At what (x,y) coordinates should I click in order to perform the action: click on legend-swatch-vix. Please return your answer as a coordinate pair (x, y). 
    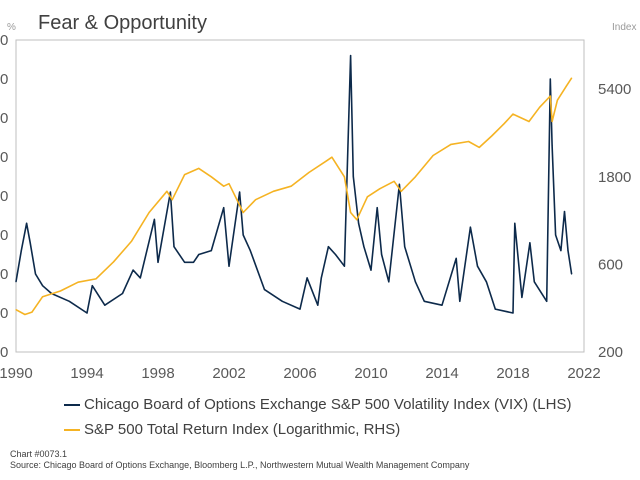
    Looking at the image, I should click on (72, 405).